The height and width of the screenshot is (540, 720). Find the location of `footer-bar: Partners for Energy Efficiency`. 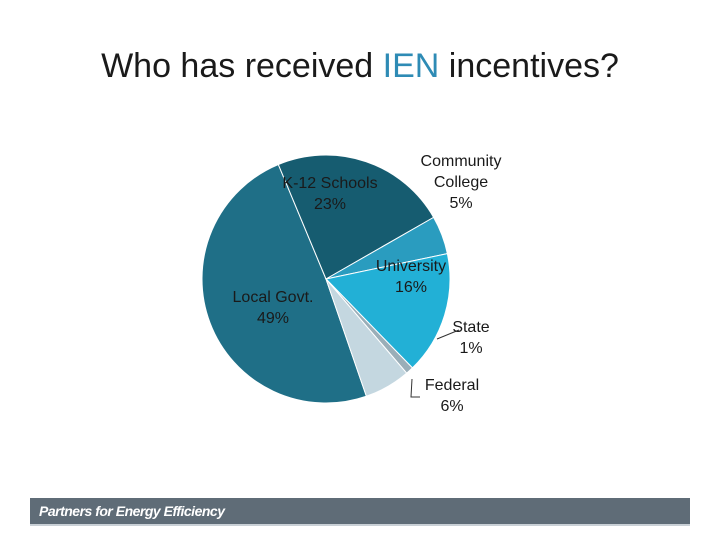

footer-bar: Partners for Energy Efficiency is located at coordinates (360, 511).